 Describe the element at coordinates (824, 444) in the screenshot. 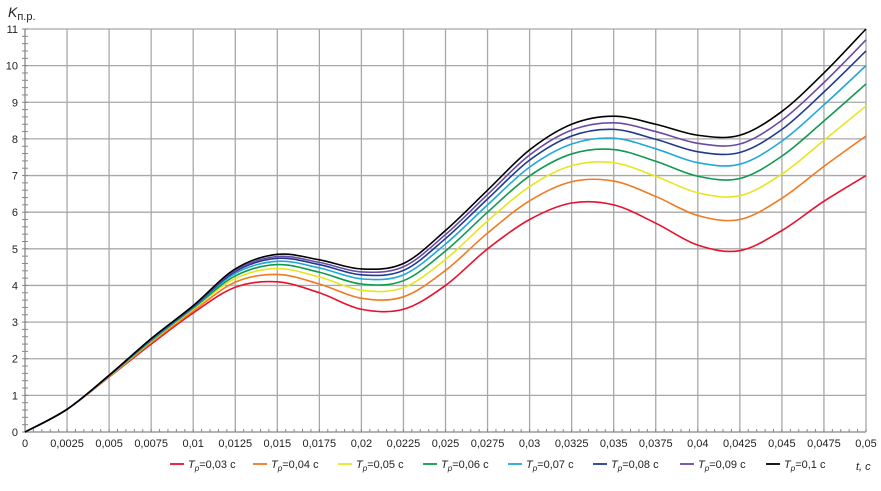

I see `x-tick-label: 0,0475` at that location.